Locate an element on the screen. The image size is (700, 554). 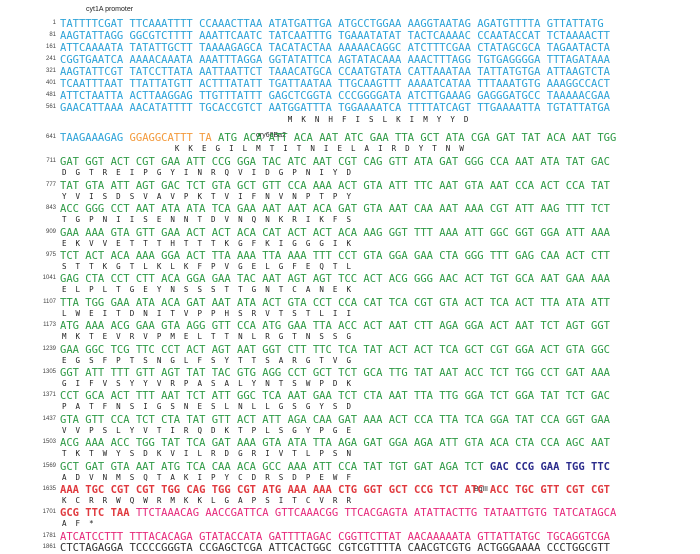
bglii-label: BglII is located at coordinates (481, 489).